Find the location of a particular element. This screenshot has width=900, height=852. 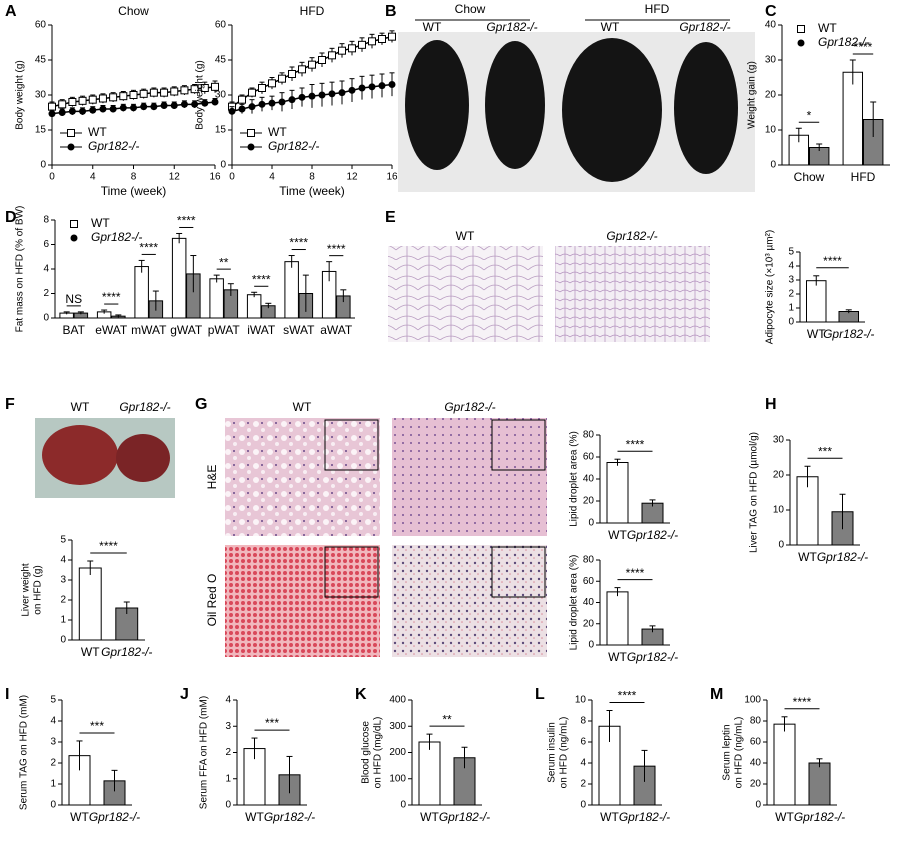

significance: *** is located at coordinates (272, 723).